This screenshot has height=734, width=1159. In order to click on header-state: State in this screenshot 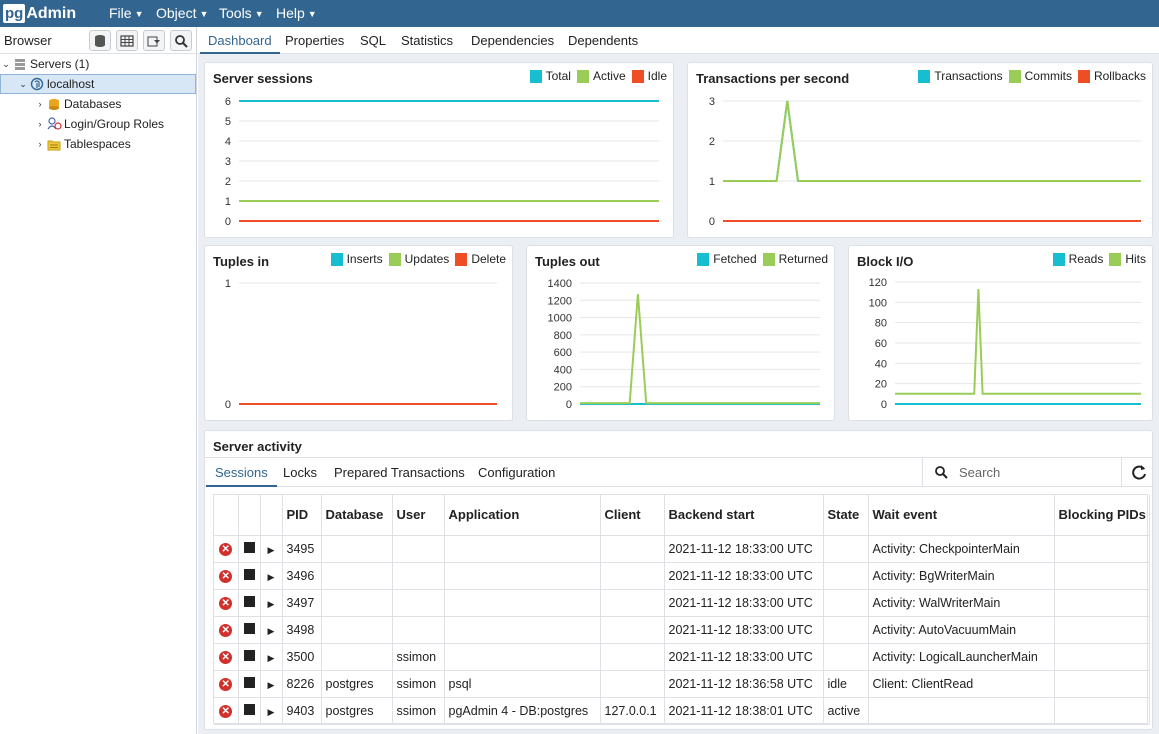, I will do `click(846, 515)`.